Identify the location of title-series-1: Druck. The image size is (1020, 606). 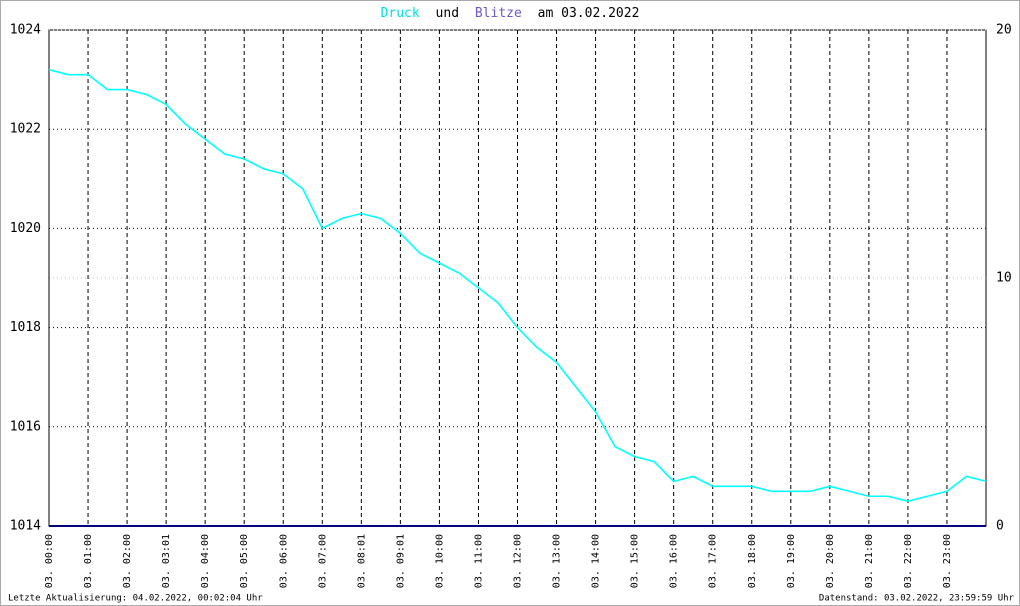
(400, 13).